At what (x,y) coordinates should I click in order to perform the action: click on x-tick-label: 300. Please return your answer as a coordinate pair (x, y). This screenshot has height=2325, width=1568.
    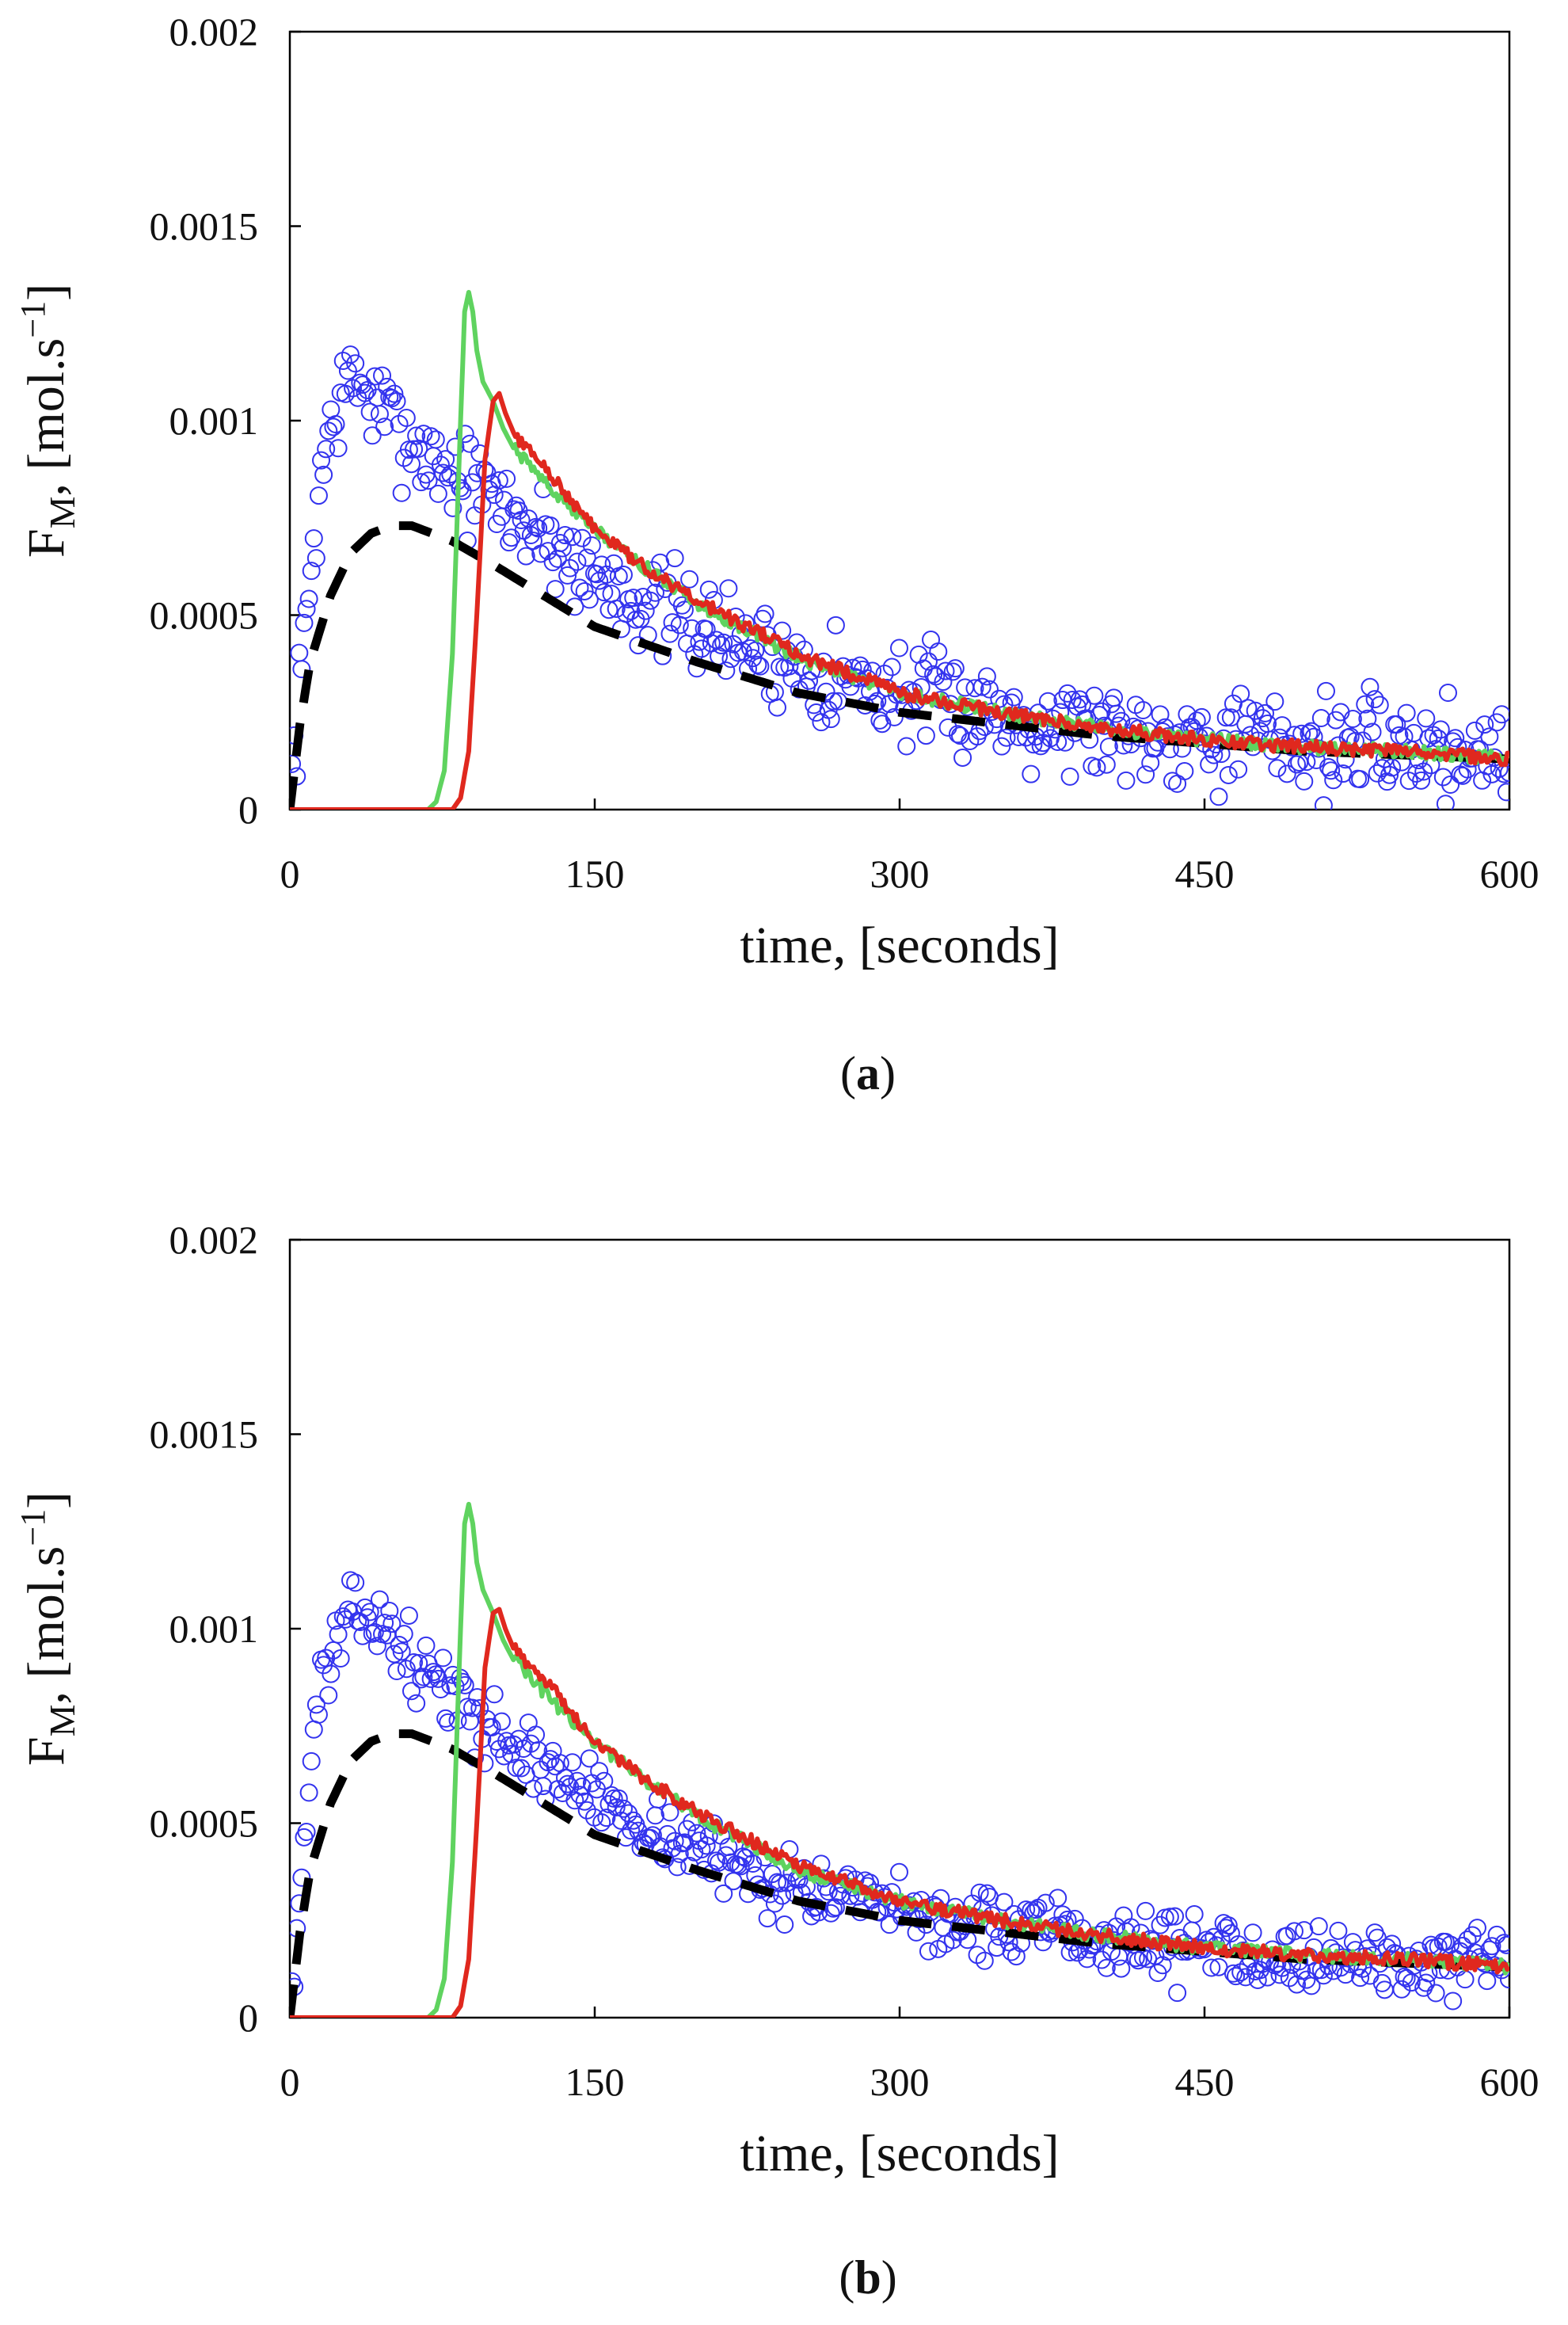
    Looking at the image, I should click on (900, 874).